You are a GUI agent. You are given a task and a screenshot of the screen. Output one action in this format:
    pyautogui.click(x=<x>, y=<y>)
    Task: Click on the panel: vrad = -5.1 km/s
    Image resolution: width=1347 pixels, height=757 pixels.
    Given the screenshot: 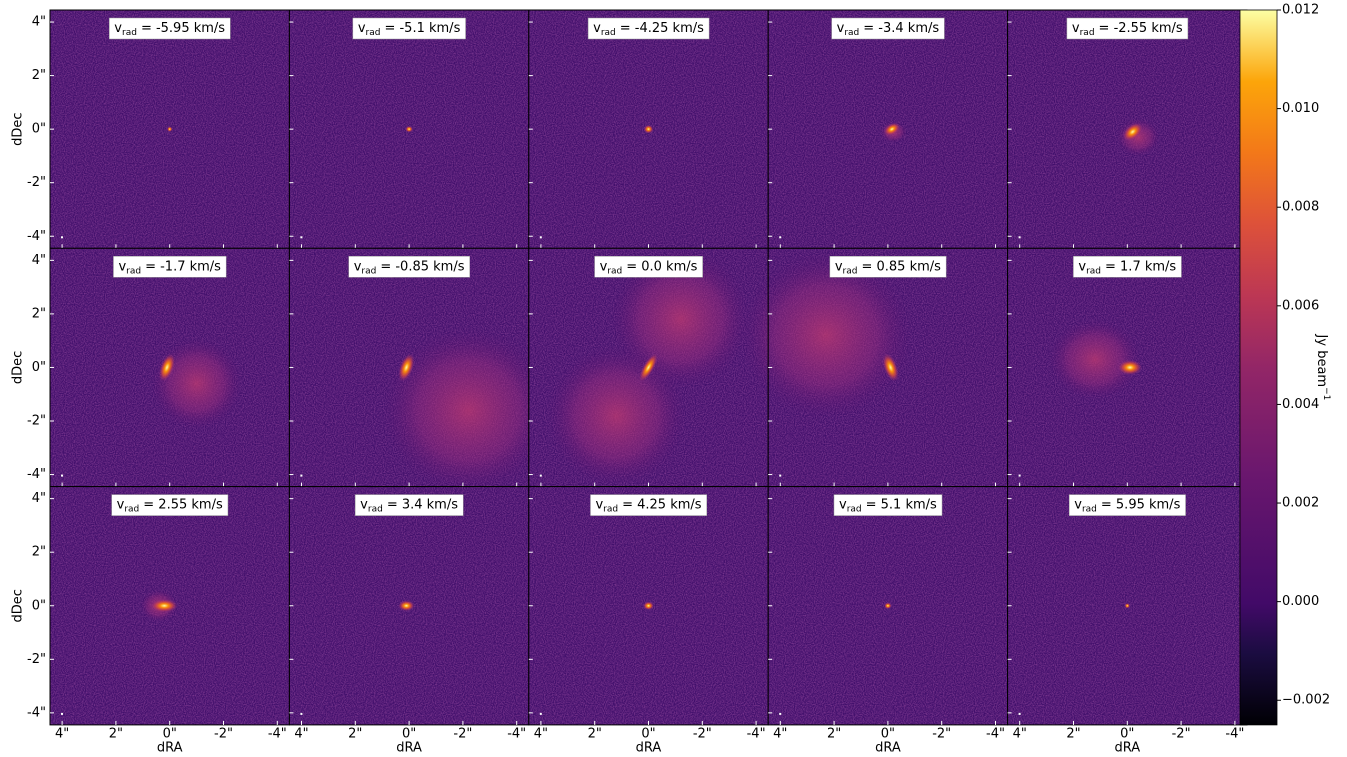 What is the action you would take?
    pyautogui.click(x=409, y=129)
    